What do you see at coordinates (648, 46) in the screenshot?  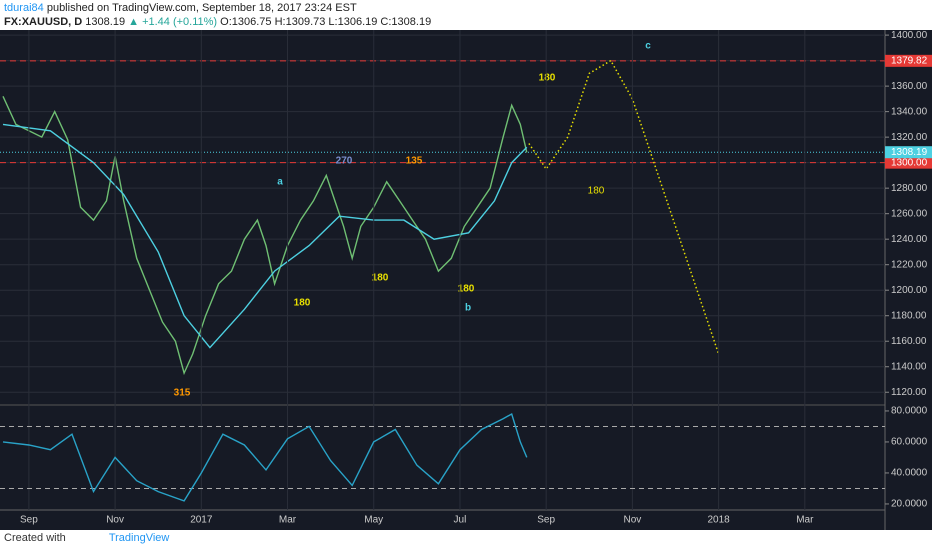 I see `annotation: c` at bounding box center [648, 46].